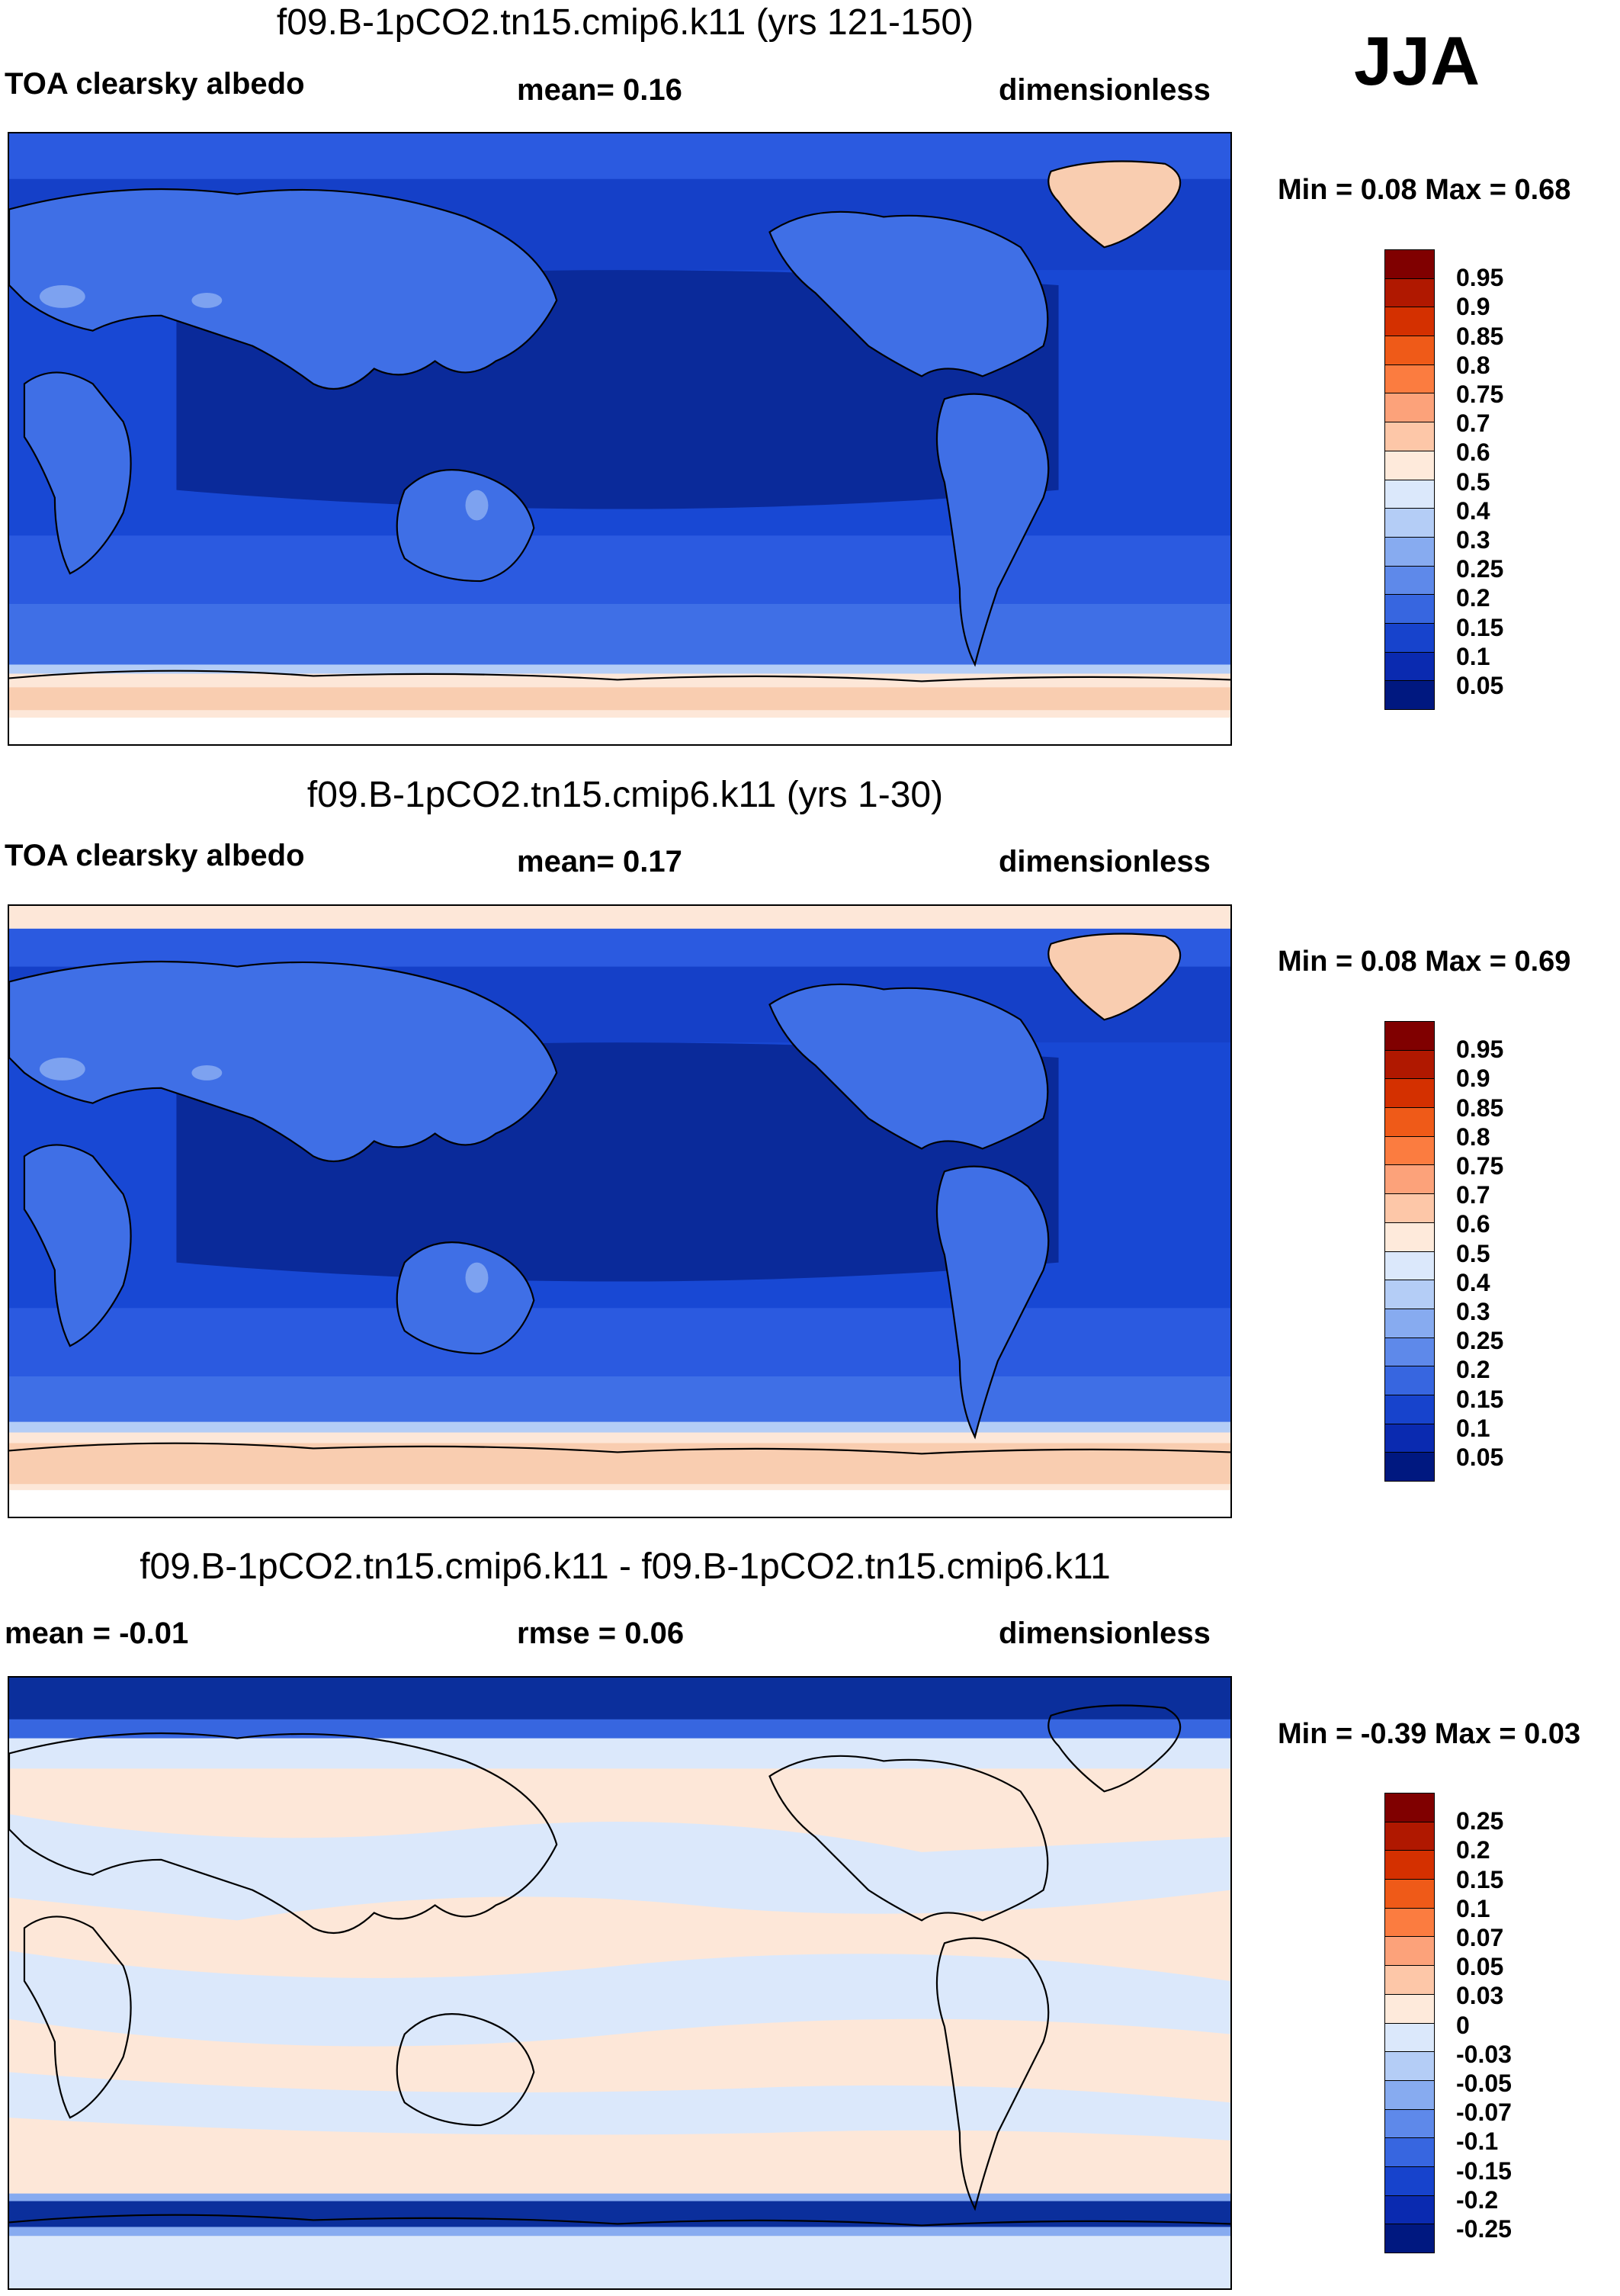 This screenshot has width=1620, height=2296. Describe the element at coordinates (1480, 685) in the screenshot. I see `panel-1-colorbar-label: 0.05` at that location.